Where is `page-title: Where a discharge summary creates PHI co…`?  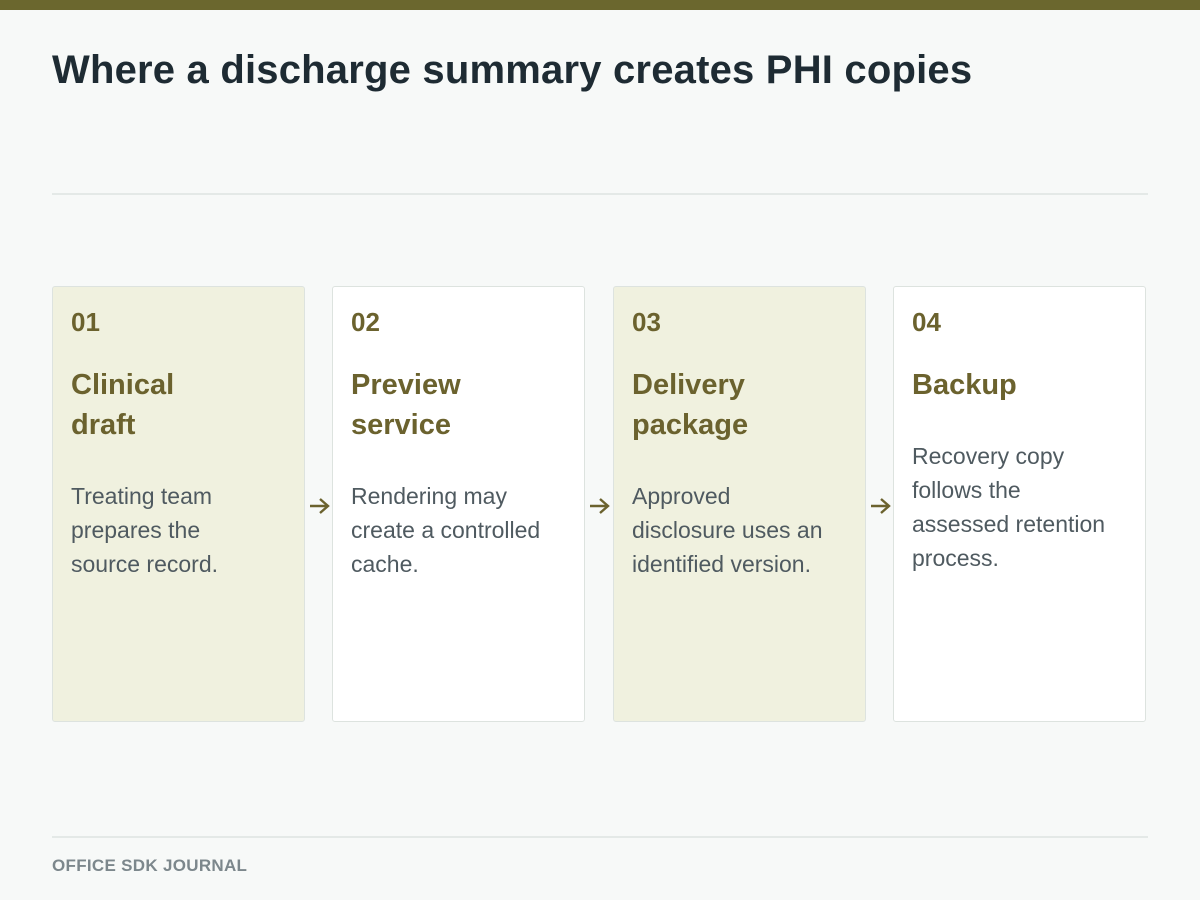
page-title: Where a discharge summary creates PHI co… is located at coordinates (512, 70).